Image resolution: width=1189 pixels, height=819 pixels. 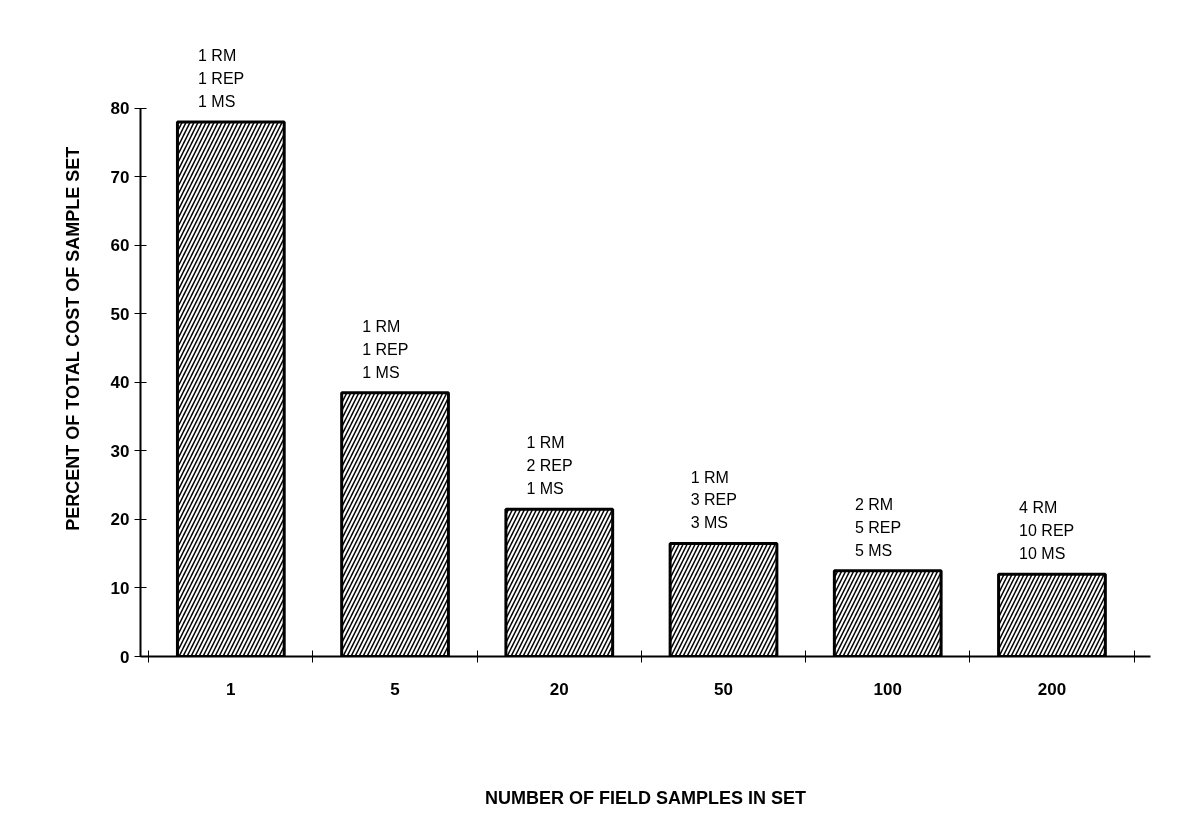 What do you see at coordinates (713, 500) in the screenshot?
I see `annotation: 1 RM 3 REP 3 MS` at bounding box center [713, 500].